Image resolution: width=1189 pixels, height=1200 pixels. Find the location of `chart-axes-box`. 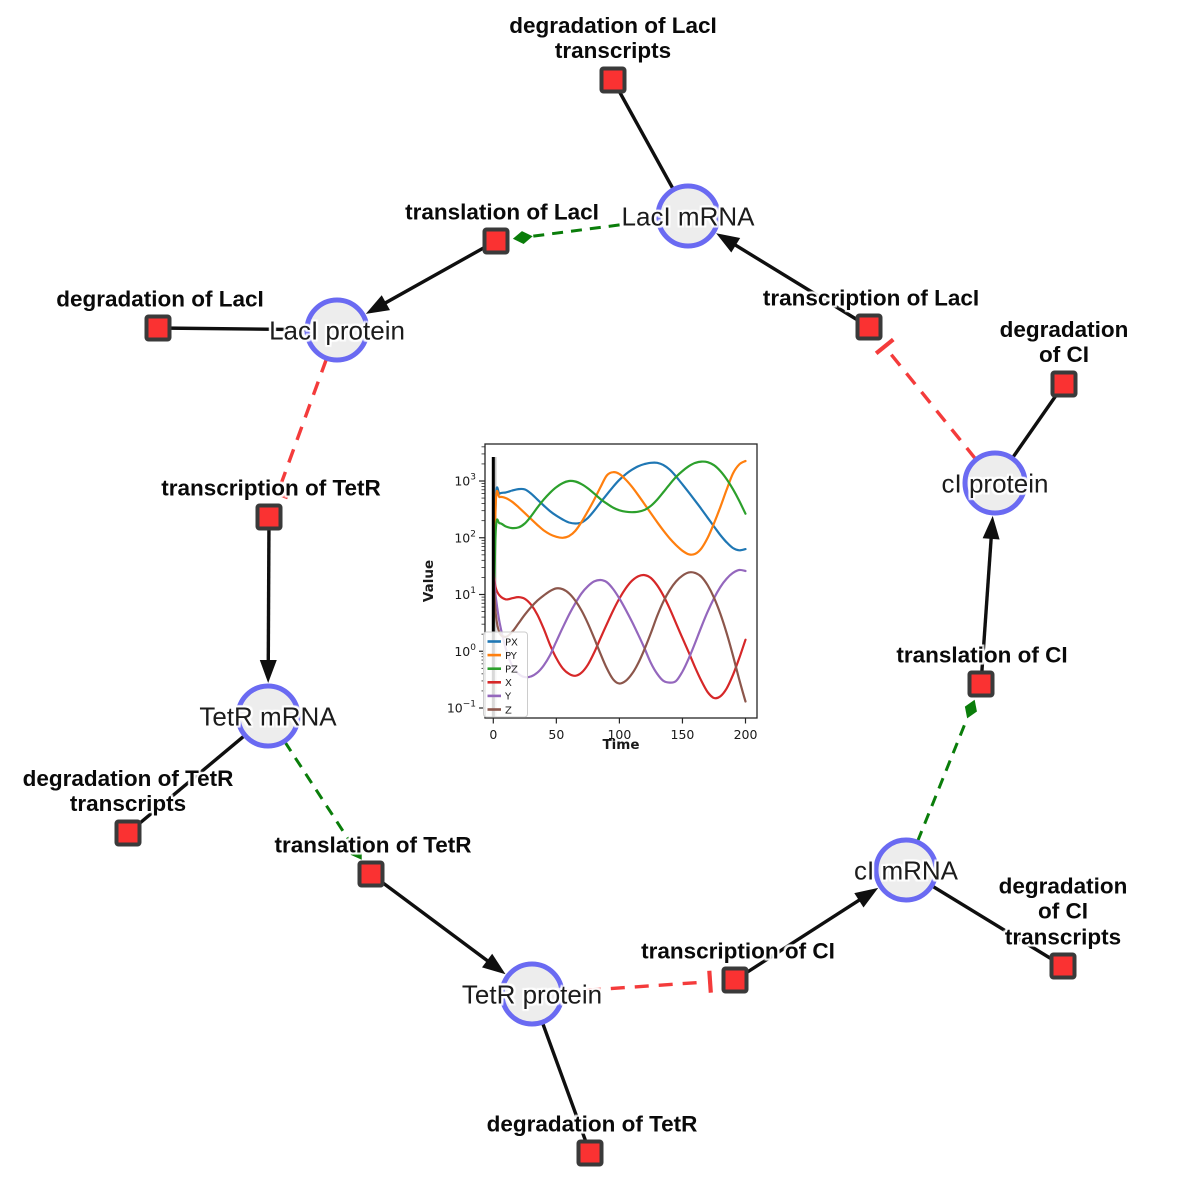

chart-axes-box is located at coordinates (621, 581).